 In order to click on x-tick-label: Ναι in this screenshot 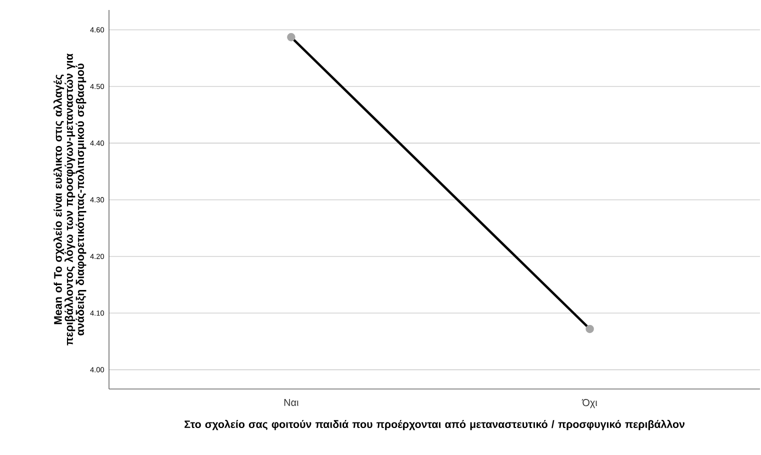, I will do `click(291, 402)`.